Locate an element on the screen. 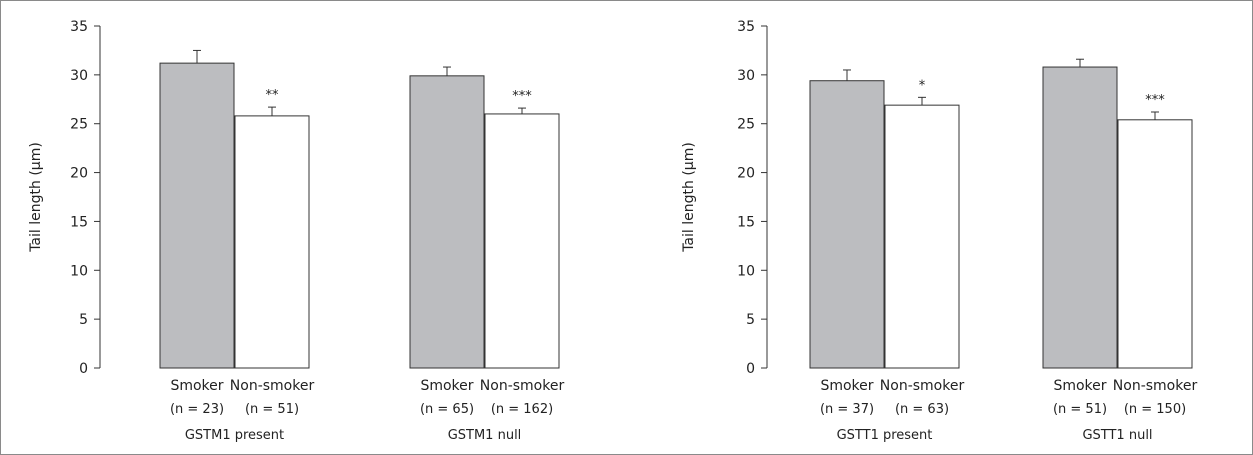 This screenshot has width=1253, height=455. significance-label: ** is located at coordinates (273, 95).